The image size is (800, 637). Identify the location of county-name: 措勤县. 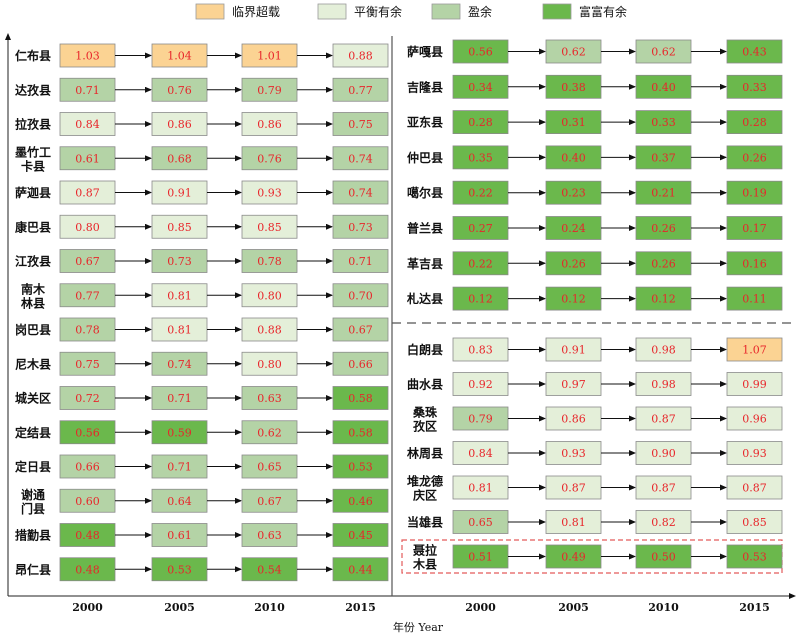
(33, 535).